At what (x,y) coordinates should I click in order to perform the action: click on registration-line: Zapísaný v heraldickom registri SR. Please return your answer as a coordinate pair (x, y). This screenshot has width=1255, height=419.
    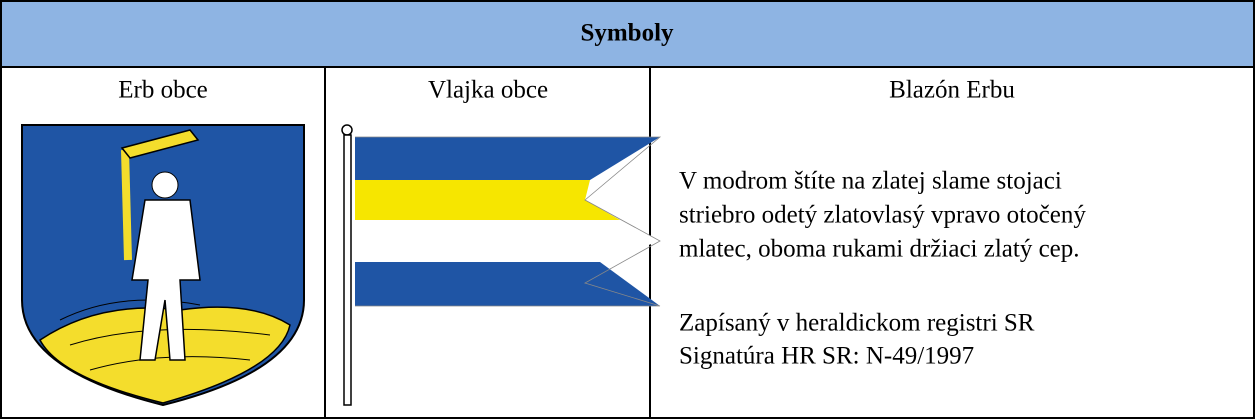
    Looking at the image, I should click on (857, 323).